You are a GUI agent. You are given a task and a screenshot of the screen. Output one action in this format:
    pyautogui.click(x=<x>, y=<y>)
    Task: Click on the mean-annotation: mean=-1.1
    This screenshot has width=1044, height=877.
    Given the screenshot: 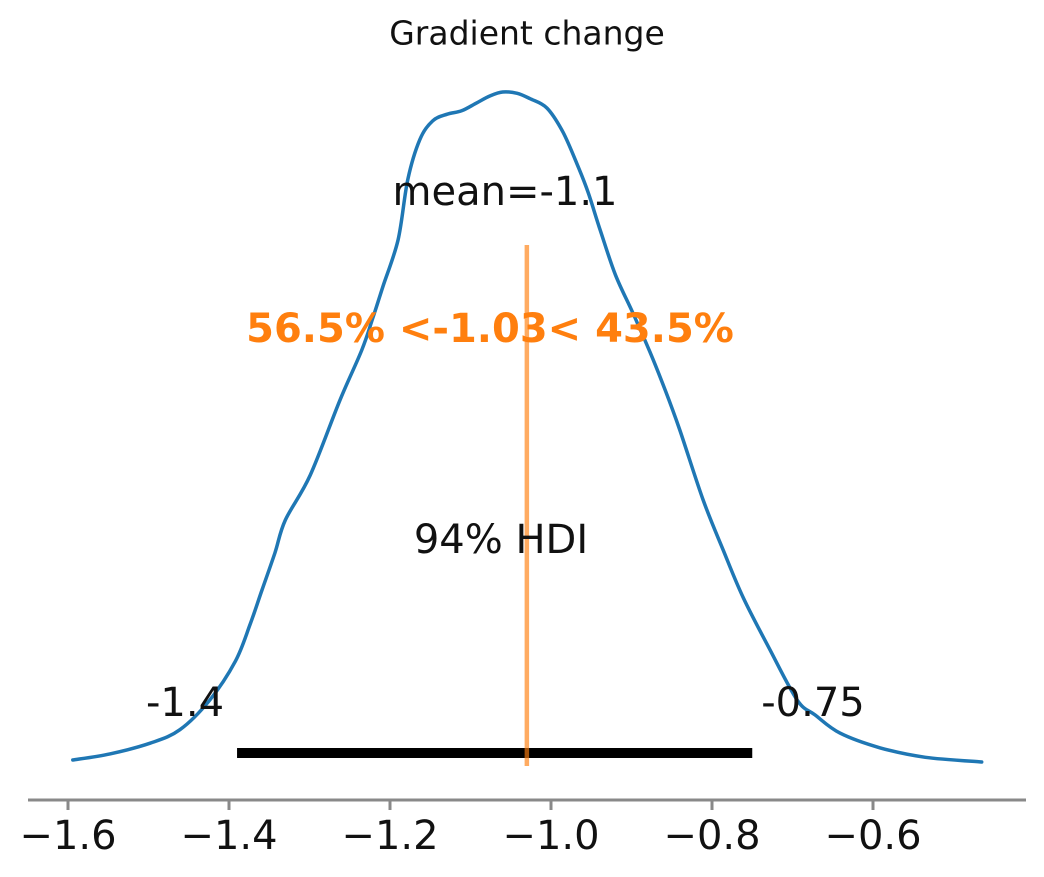 What is the action you would take?
    pyautogui.click(x=505, y=192)
    